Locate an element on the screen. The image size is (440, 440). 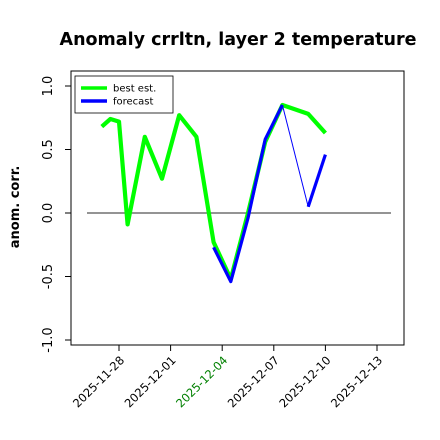
legend-label: forecast is located at coordinates (133, 102).